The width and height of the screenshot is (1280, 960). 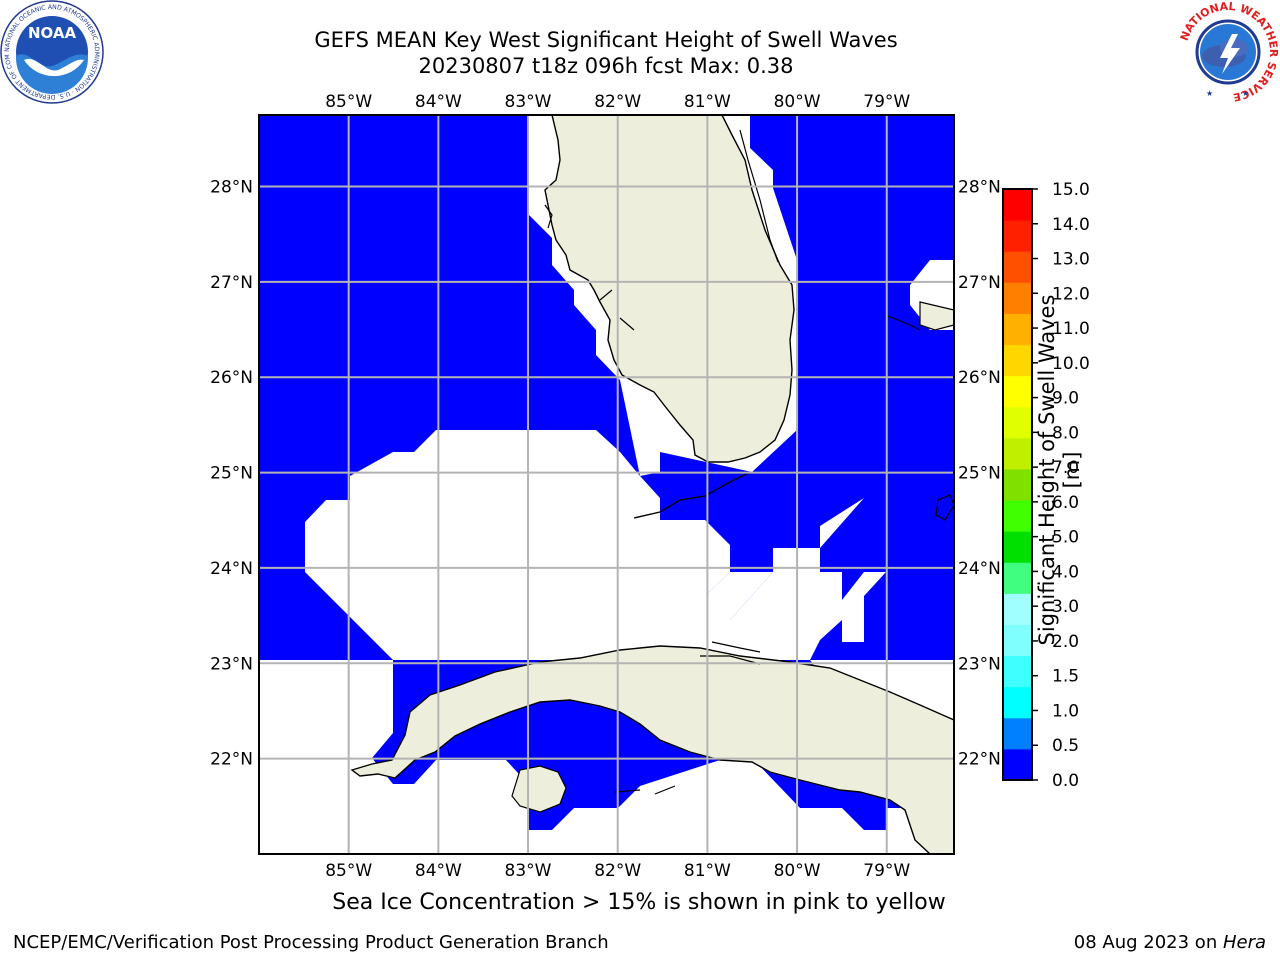 I want to click on colorbar-frame, so click(x=1017, y=484).